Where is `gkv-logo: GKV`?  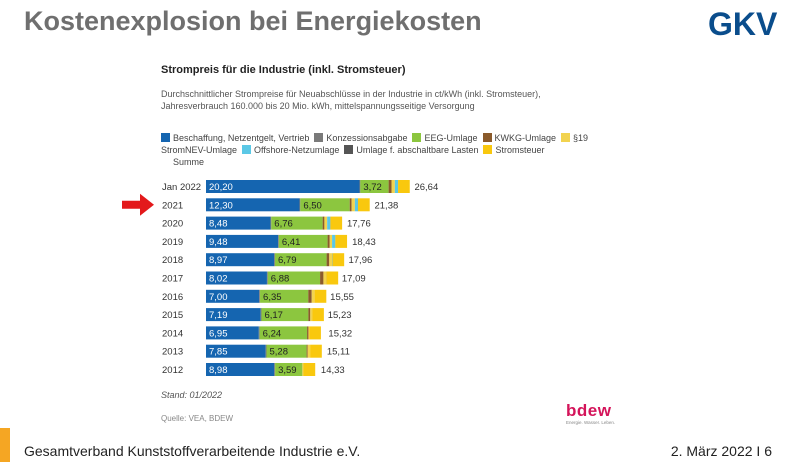 gkv-logo: GKV is located at coordinates (743, 23).